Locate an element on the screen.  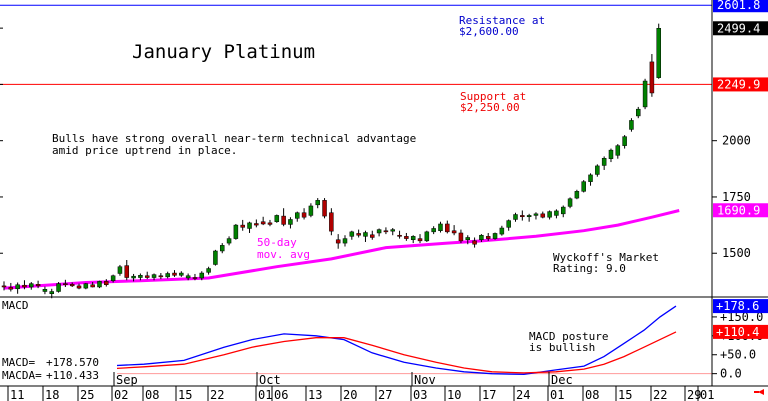
support-annotation-line-1: Support at is located at coordinates (493, 96).